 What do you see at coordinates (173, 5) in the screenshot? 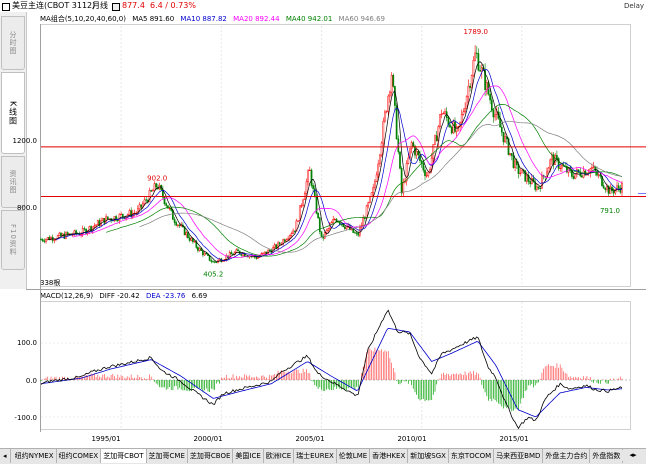
I see `price-change: 6.4 / 0.73%` at bounding box center [173, 5].